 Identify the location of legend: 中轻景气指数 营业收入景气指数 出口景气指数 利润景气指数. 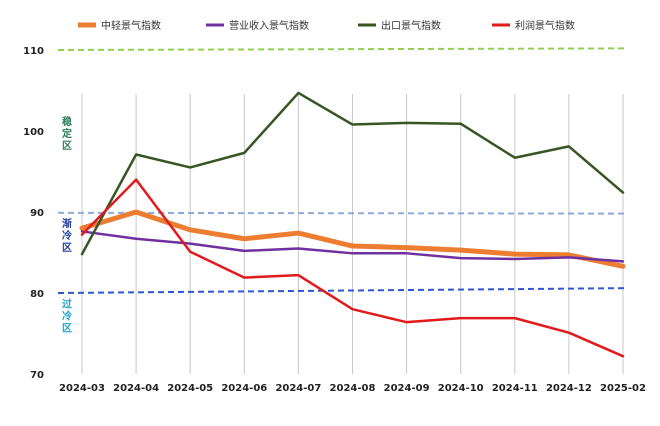
(326, 25).